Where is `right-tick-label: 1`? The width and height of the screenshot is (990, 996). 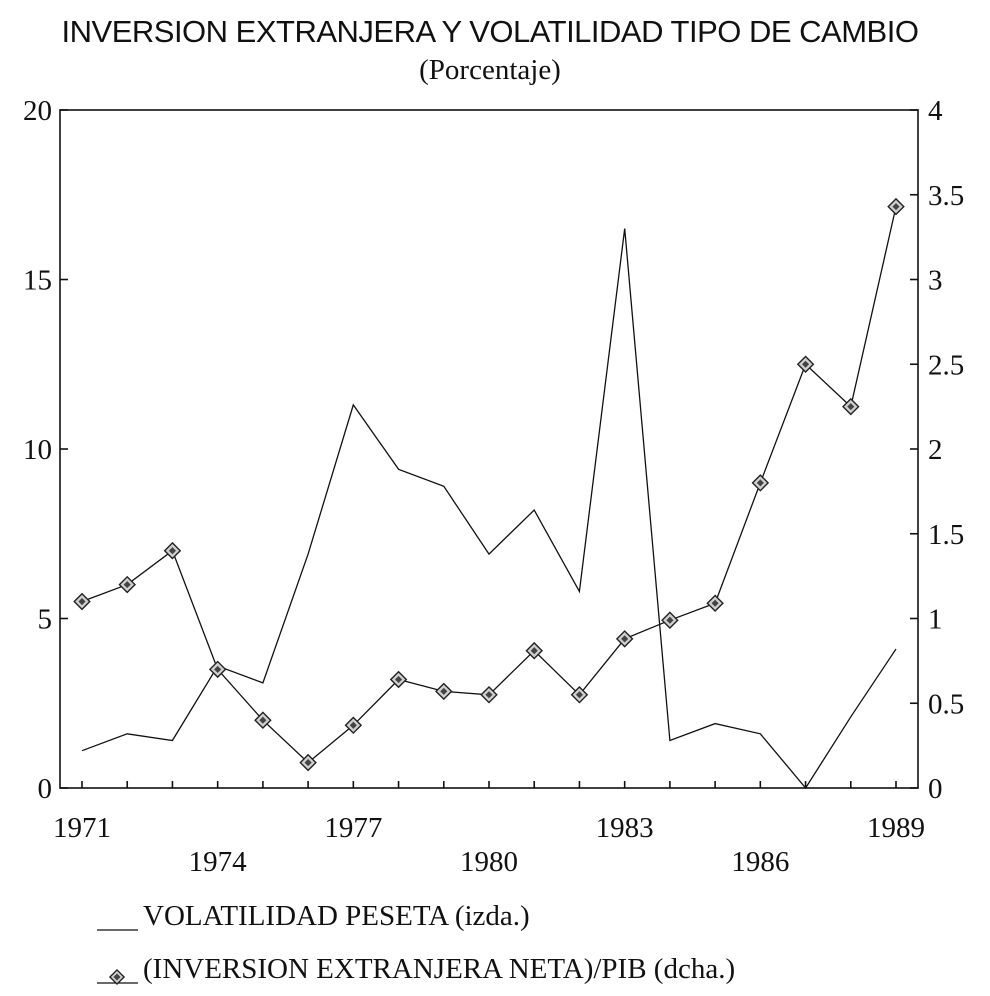
right-tick-label: 1 is located at coordinates (935, 620).